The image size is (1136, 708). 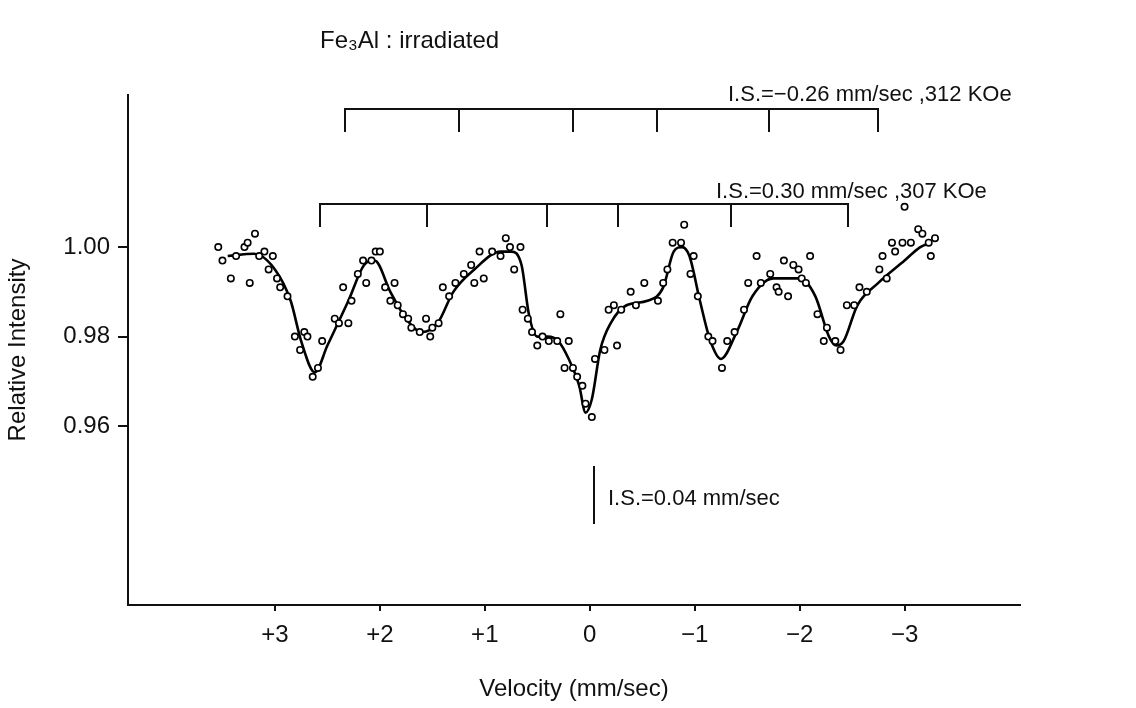 What do you see at coordinates (380, 634) in the screenshot?
I see `x-tick-label: +2` at bounding box center [380, 634].